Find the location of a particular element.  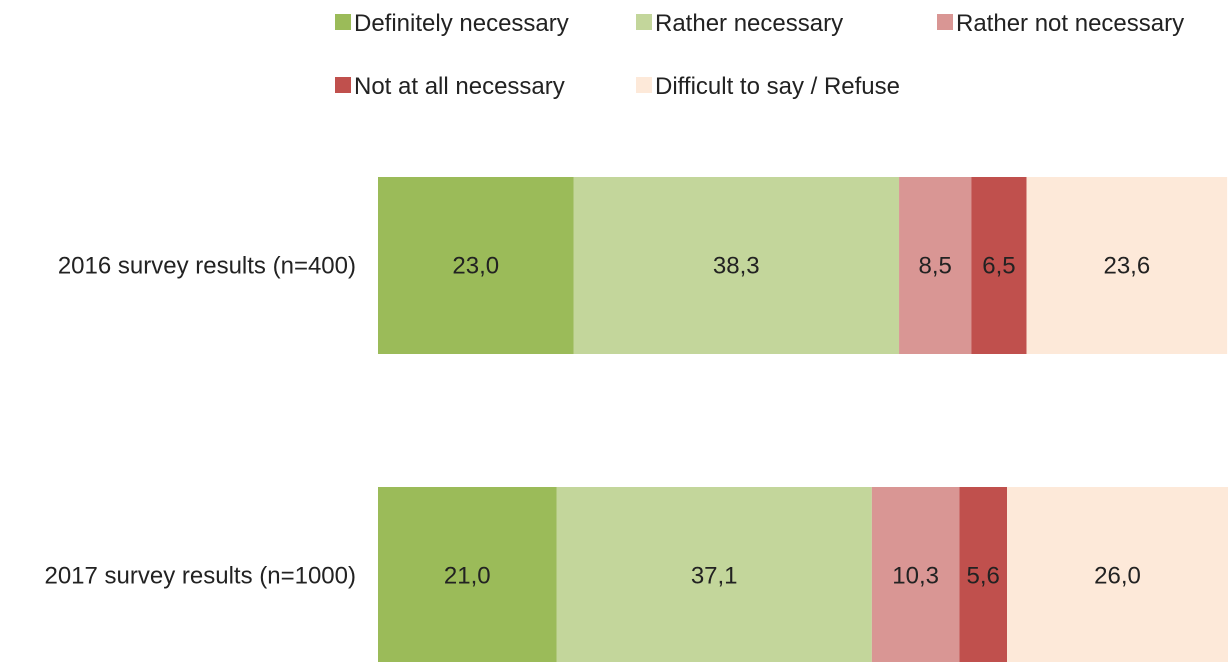

legend-item-rather-not-necessary: Rather not necessary is located at coordinates (1060, 23).